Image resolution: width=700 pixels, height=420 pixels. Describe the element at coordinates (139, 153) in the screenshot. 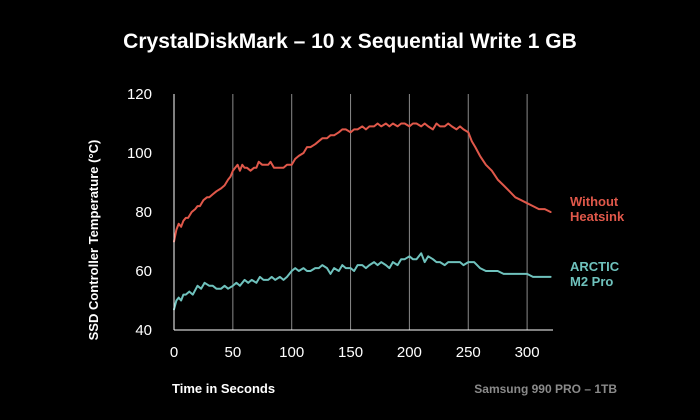

I see `y-tick-label-100: 100` at that location.